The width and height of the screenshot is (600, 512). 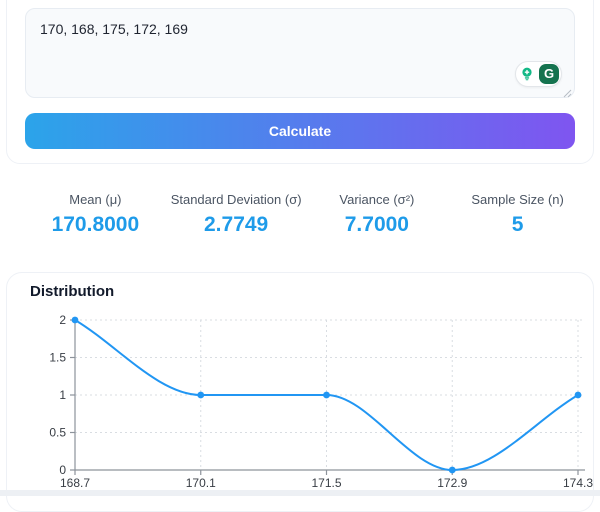 I want to click on stat-variance-value: 7.7000, so click(x=376, y=224).